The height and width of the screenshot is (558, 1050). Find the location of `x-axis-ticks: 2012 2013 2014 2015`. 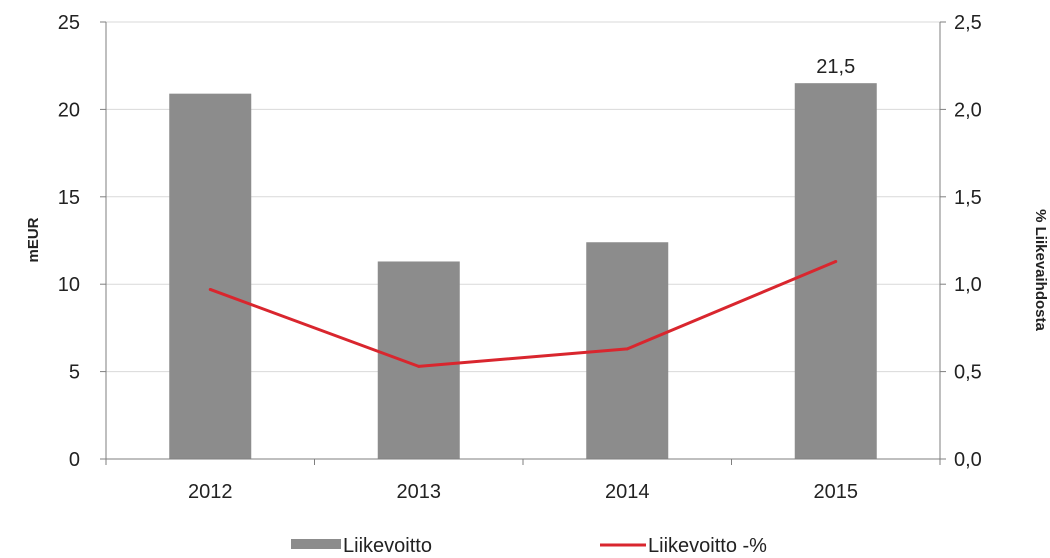

x-axis-ticks: 2012 2013 2014 2015 is located at coordinates (523, 481).